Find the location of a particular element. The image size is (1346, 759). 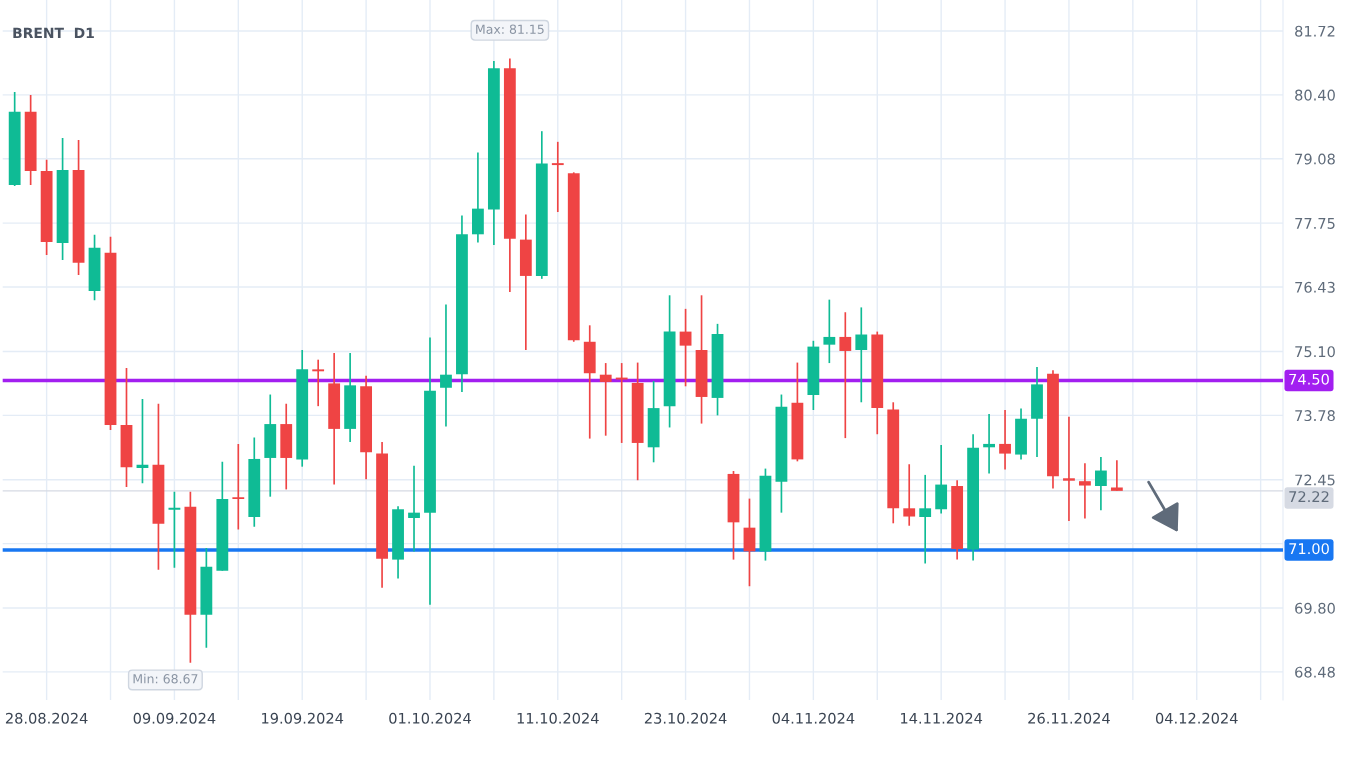

y-tick-label: 76.43 is located at coordinates (1315, 287).